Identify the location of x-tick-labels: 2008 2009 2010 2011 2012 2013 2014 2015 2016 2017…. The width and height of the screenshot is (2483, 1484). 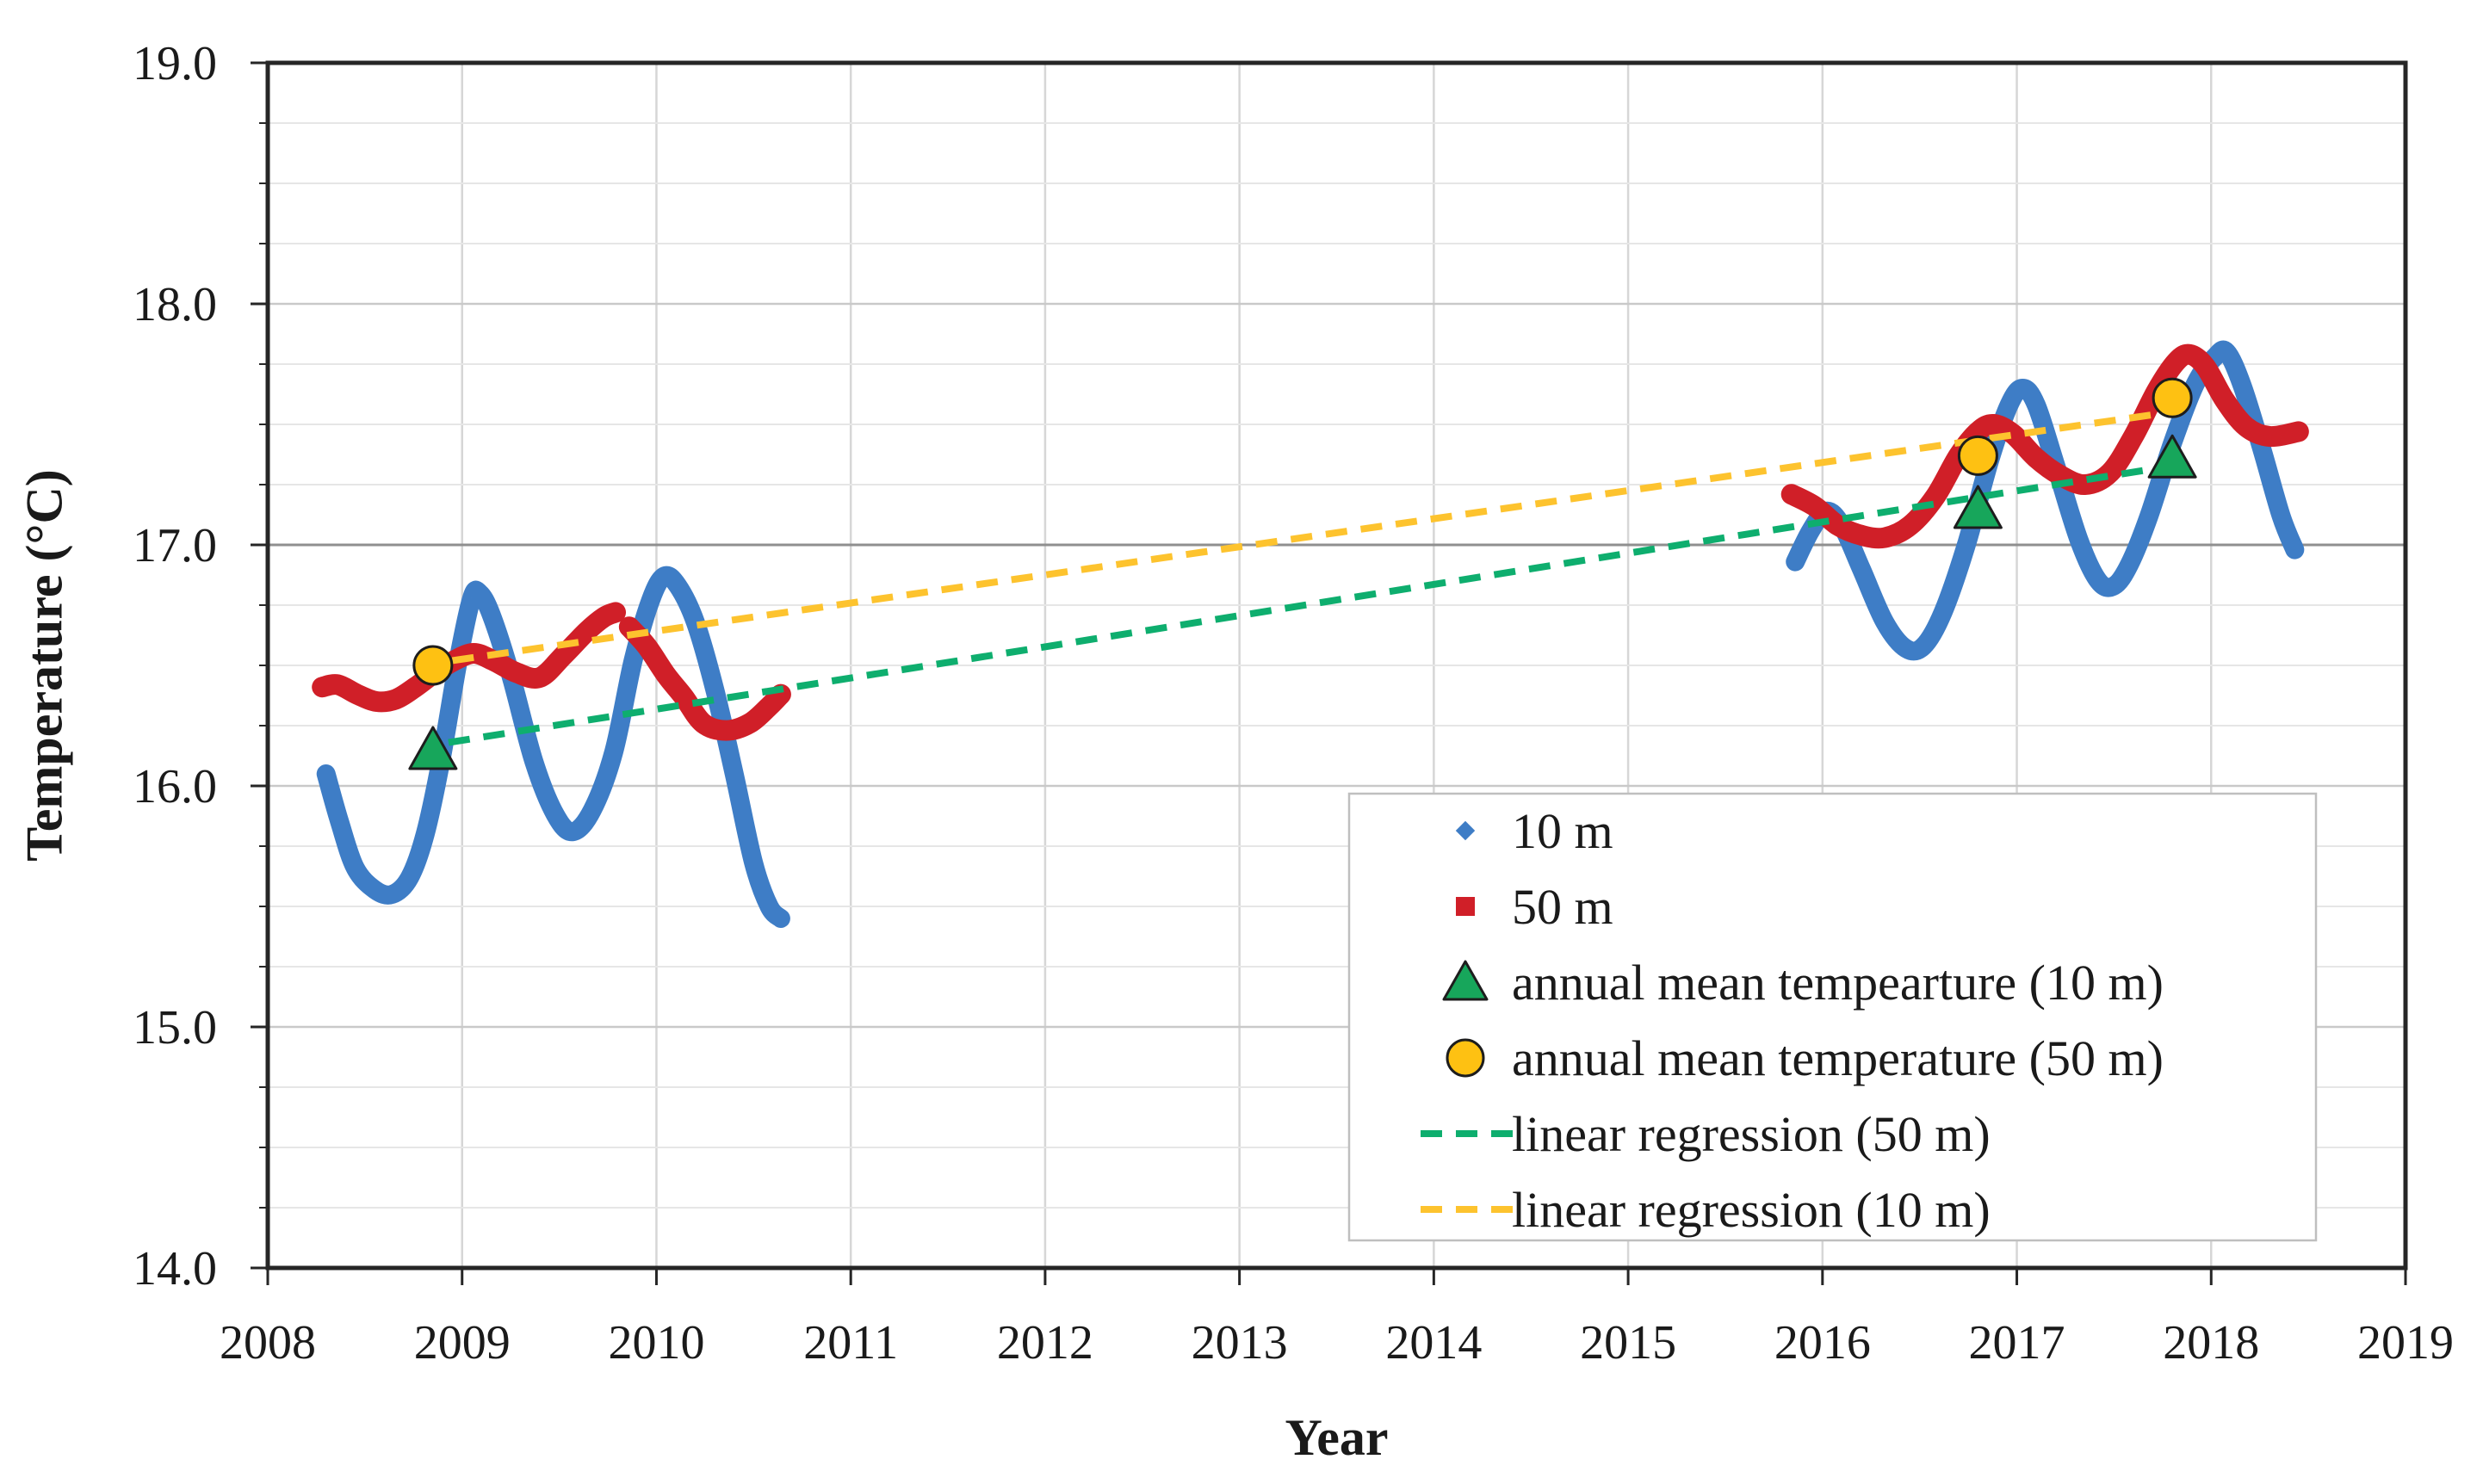
(1337, 1343).